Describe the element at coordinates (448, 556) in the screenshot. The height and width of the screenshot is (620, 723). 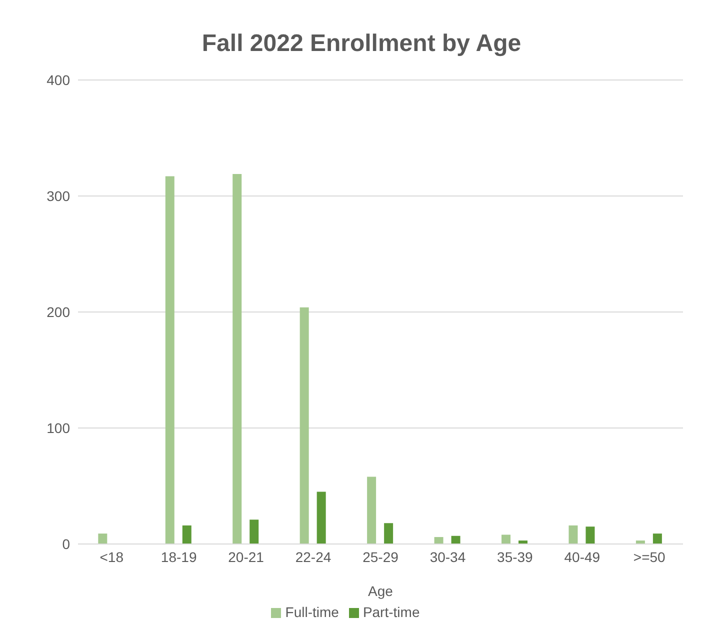
I see `x-tick-label: 30-34` at that location.